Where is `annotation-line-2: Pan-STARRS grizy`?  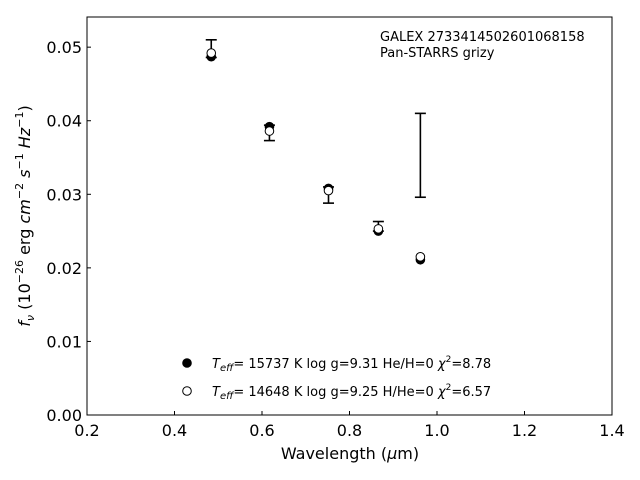 annotation-line-2: Pan-STARRS grizy is located at coordinates (437, 53).